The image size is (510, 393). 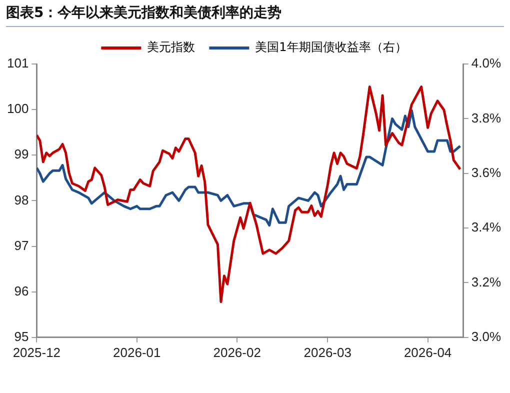 What do you see at coordinates (21, 200) in the screenshot?
I see `y-tick-label: 98` at bounding box center [21, 200].